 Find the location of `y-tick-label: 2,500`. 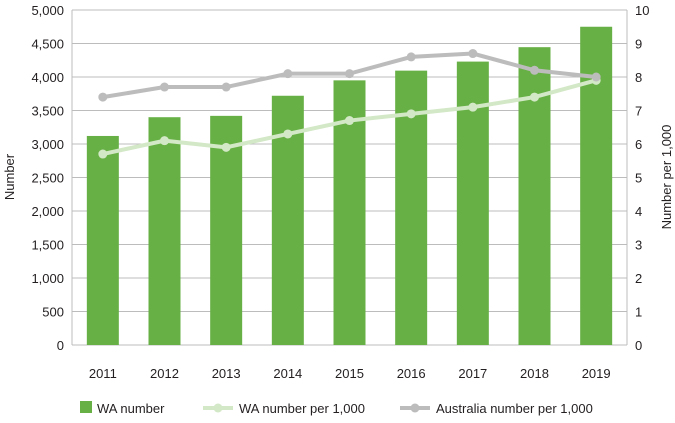

y-tick-label: 2,500 is located at coordinates (47, 178).